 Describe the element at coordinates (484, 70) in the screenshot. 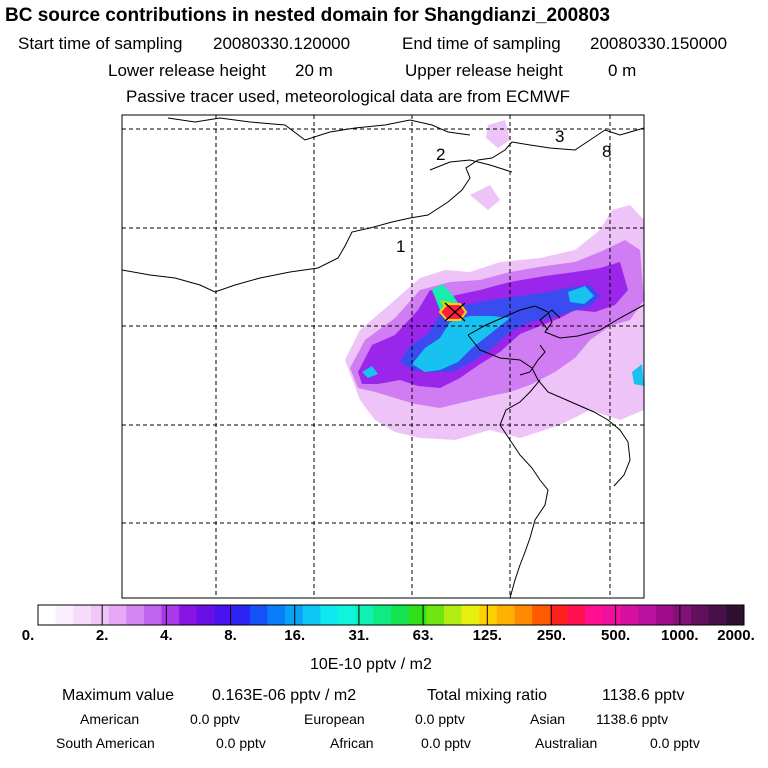

I see `upper-release-label: Upper release height` at that location.